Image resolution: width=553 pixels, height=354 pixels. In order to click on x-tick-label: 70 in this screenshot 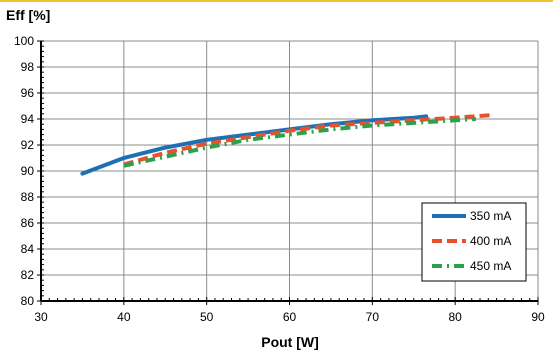, I will do `click(373, 317)`.